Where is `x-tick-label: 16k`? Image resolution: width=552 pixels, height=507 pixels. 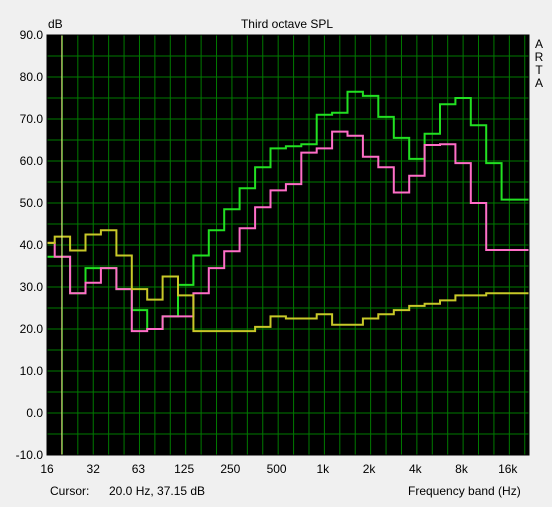 x-tick-label: 16k is located at coordinates (508, 469).